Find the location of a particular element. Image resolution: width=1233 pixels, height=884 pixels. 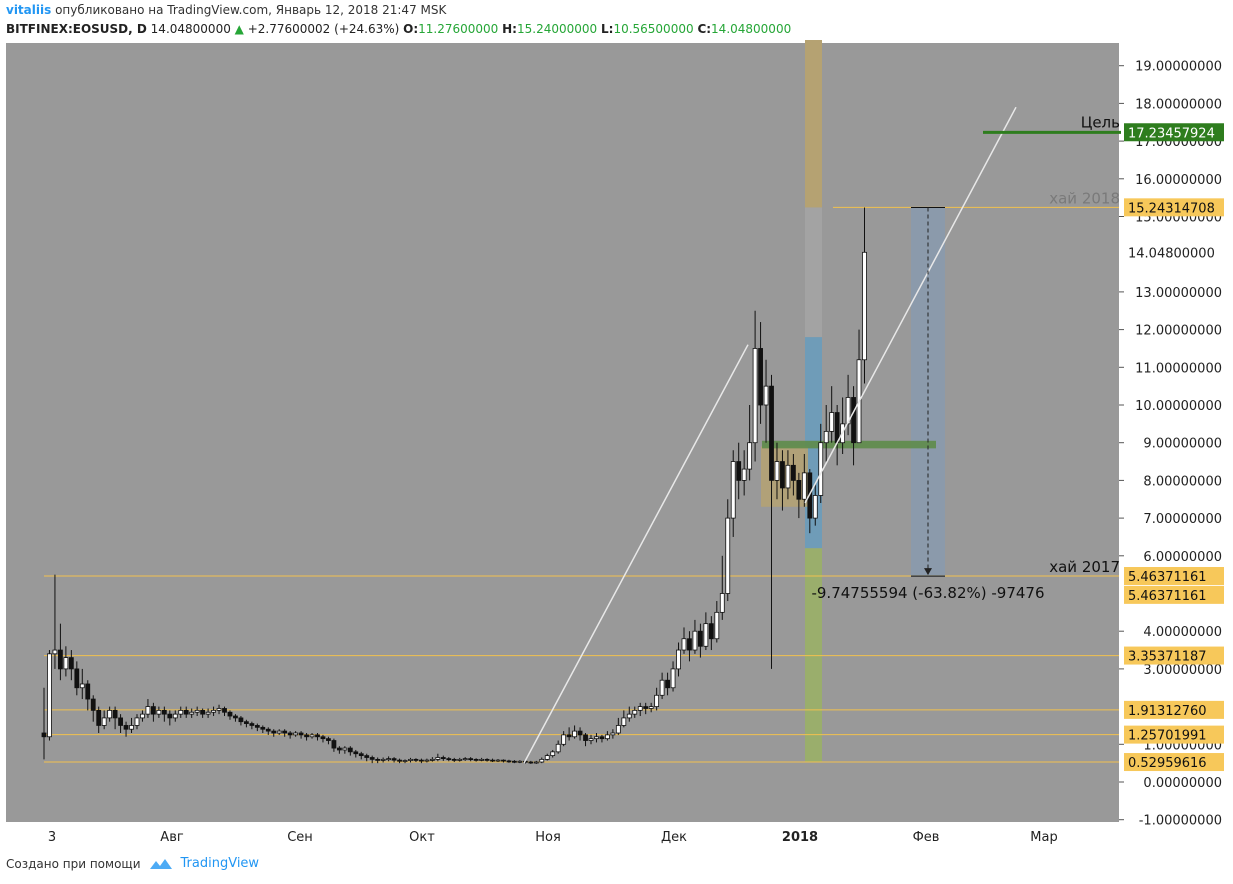

x-tick-label: Сен is located at coordinates (300, 837).